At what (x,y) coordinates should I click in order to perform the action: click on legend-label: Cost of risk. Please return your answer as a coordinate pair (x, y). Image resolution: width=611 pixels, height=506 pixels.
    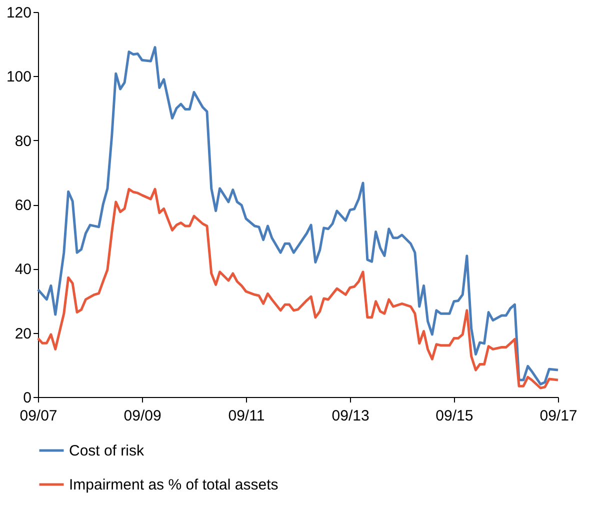
    Looking at the image, I should click on (107, 451).